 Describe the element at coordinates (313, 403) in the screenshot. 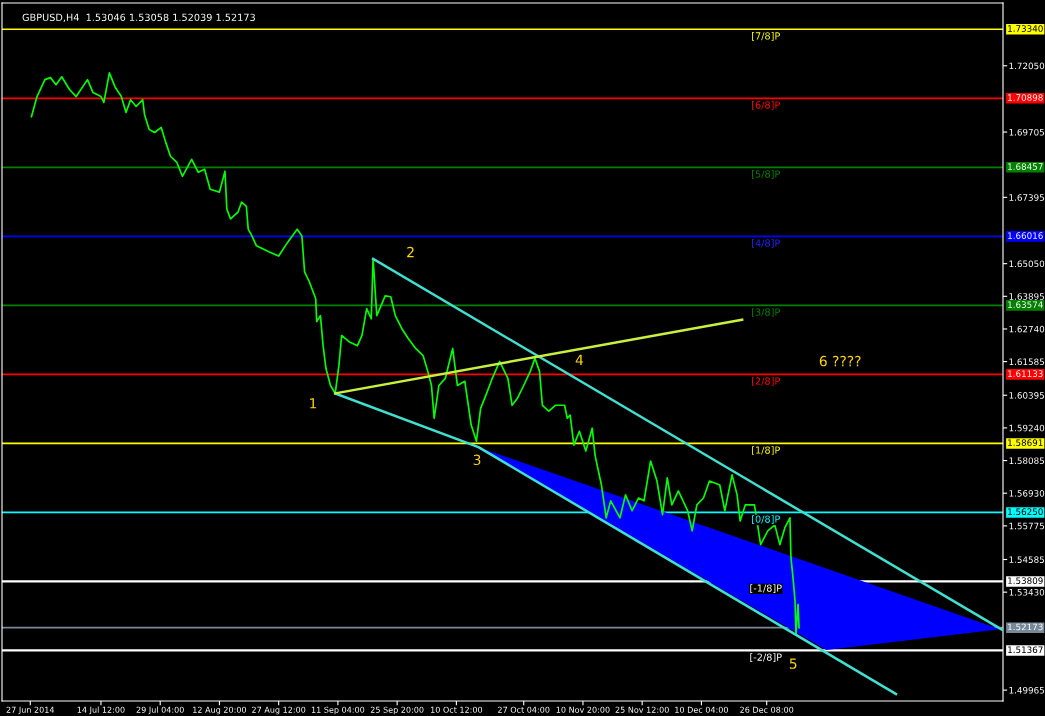

I see `annotation: 1` at that location.